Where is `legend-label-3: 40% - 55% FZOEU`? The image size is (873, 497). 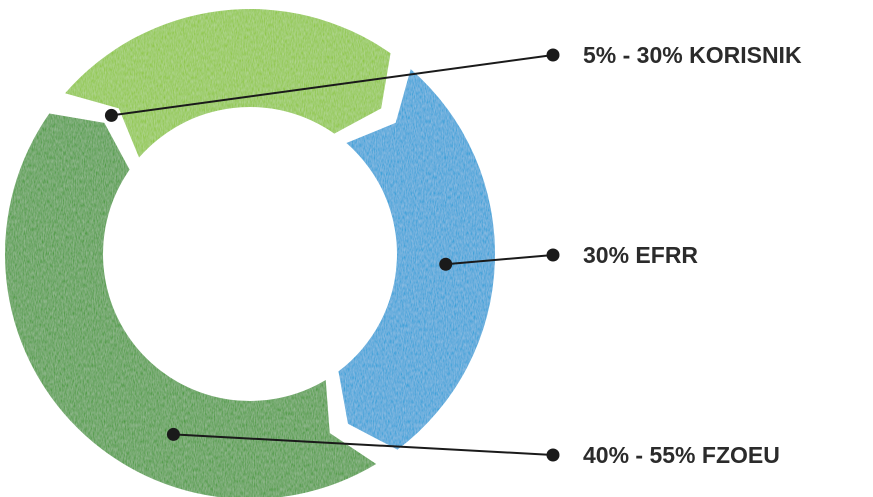
legend-label-3: 40% - 55% FZOEU is located at coordinates (681, 455).